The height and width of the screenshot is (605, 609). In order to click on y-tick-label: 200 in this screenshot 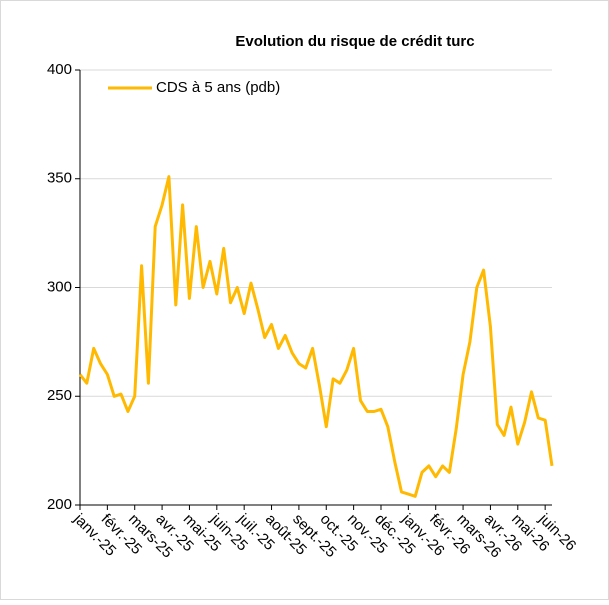, I will do `click(59, 504)`.